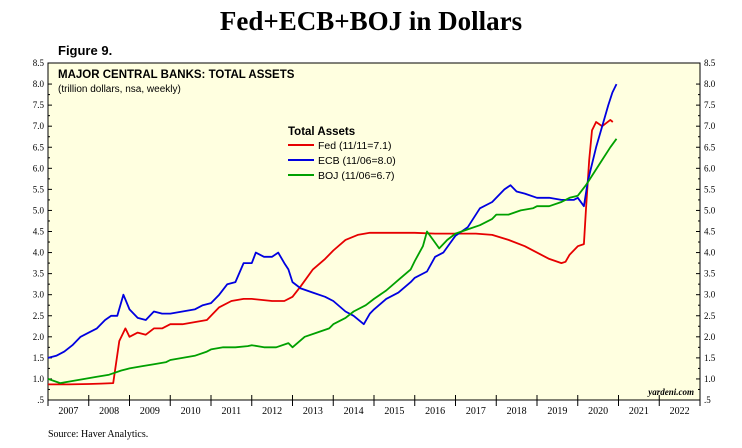  Describe the element at coordinates (476, 411) in the screenshot. I see `x-tick-label: 2017` at that location.